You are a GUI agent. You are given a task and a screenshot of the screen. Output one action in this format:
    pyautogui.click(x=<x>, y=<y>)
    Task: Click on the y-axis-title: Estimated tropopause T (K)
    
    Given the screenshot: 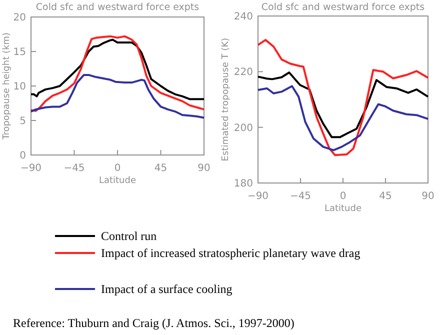 What is the action you would take?
    pyautogui.click(x=226, y=100)
    